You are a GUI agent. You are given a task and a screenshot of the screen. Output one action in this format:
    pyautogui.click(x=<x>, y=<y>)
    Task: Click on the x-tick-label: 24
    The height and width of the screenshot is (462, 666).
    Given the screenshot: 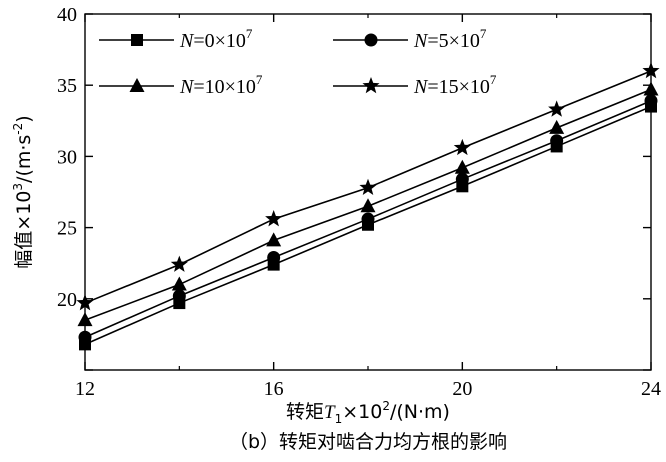 What is the action you would take?
    pyautogui.click(x=651, y=389)
    